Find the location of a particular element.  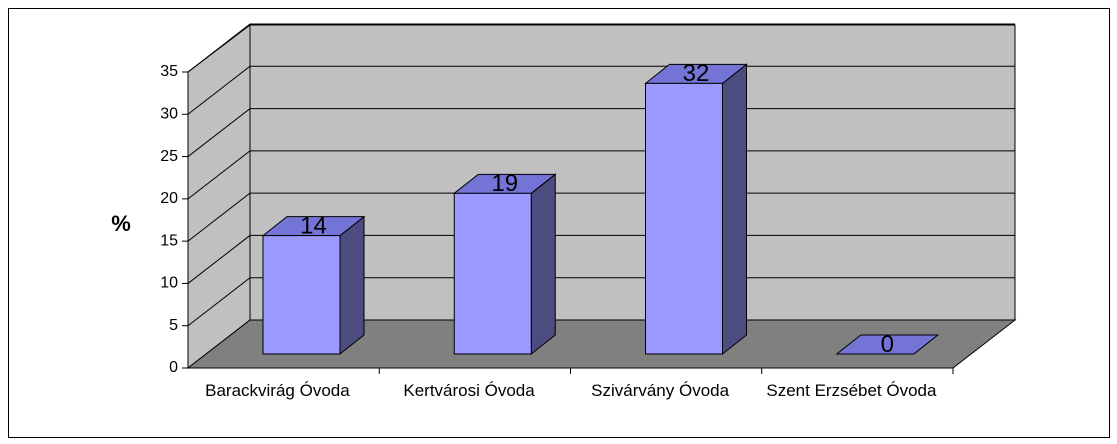

x-tick-label: Barackvirág Óvoda is located at coordinates (277, 390).